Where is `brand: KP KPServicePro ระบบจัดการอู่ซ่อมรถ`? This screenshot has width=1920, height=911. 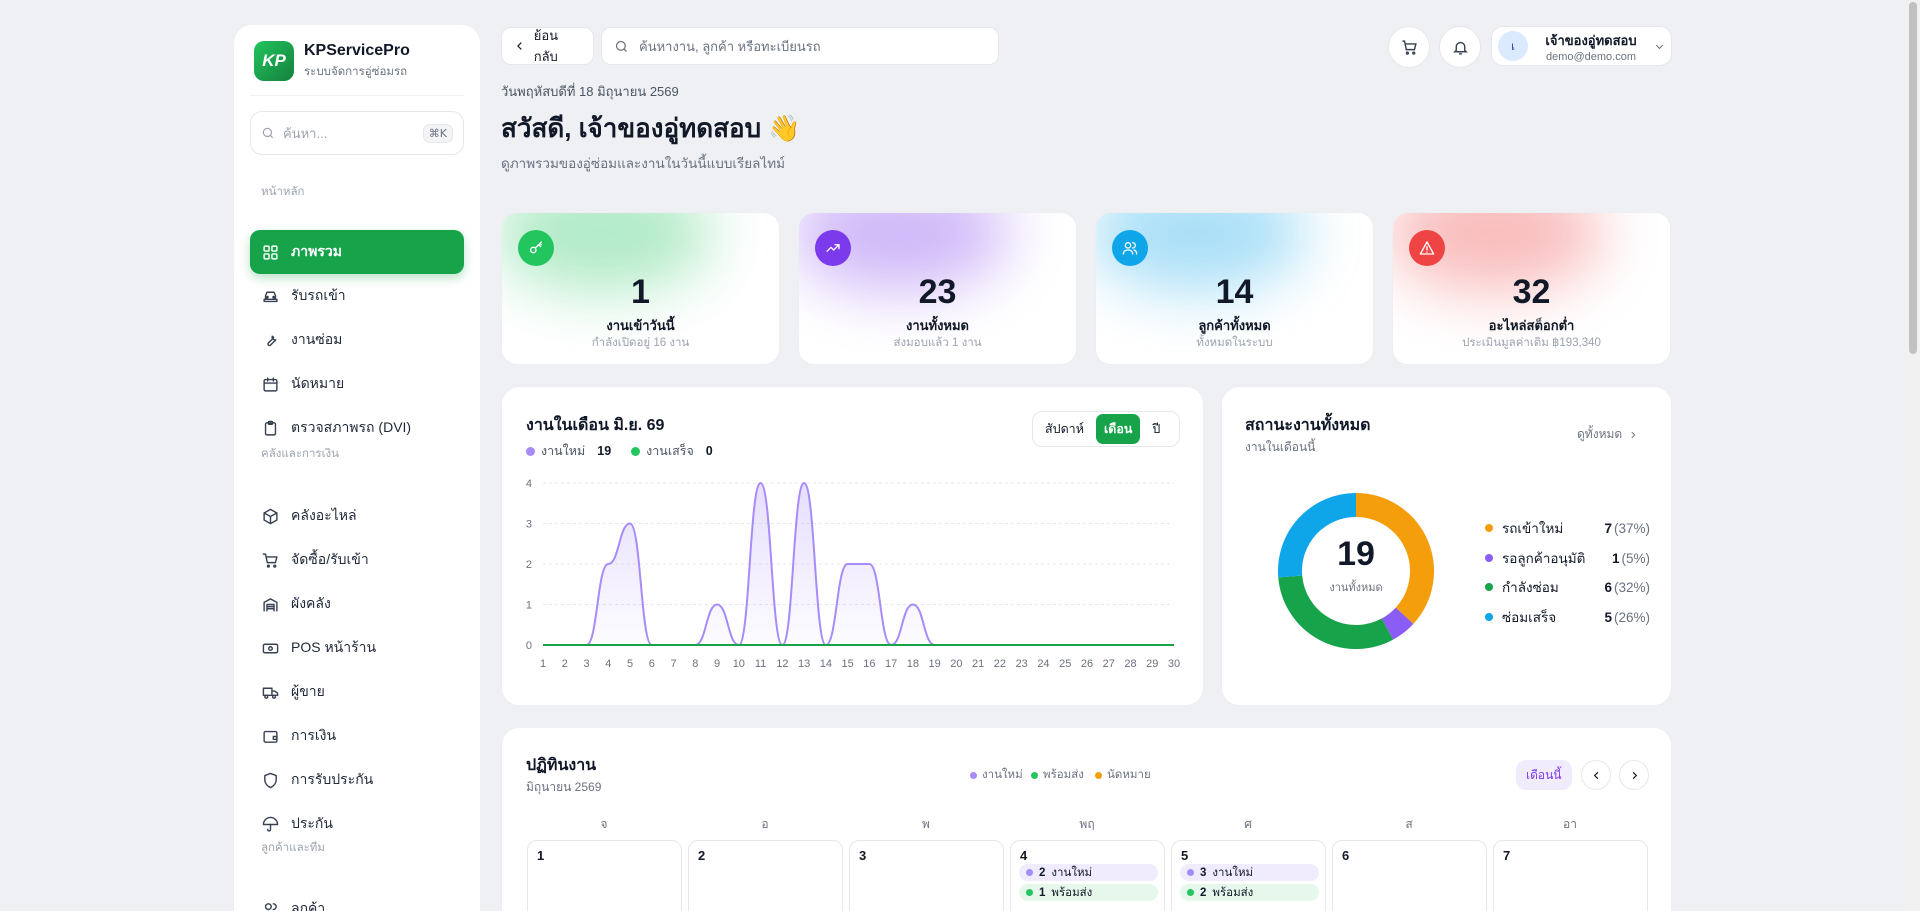
brand: KP KPServicePro ระบบจัดการอู่ซ่อมรถ is located at coordinates (332, 61).